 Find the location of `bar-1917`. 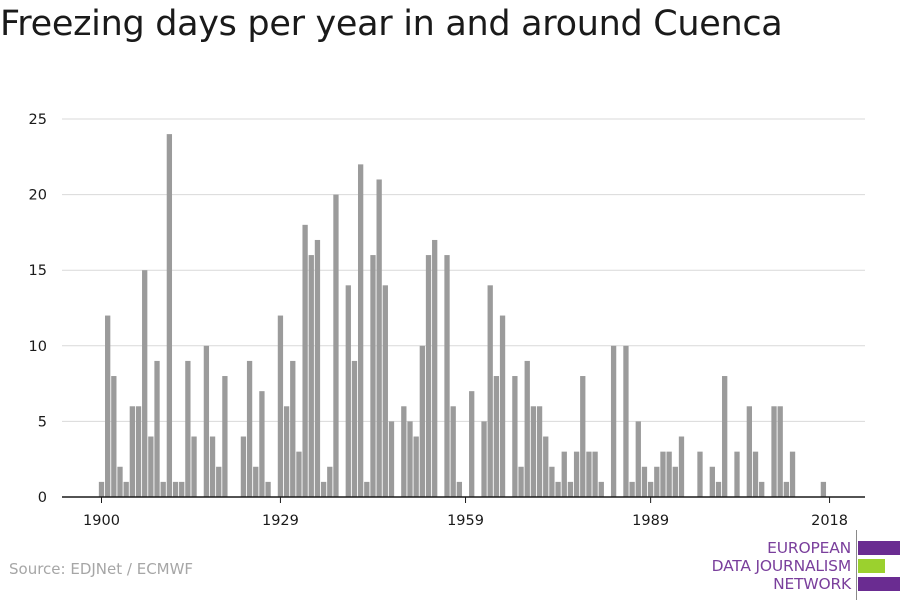

bar-1917 is located at coordinates (206, 421).